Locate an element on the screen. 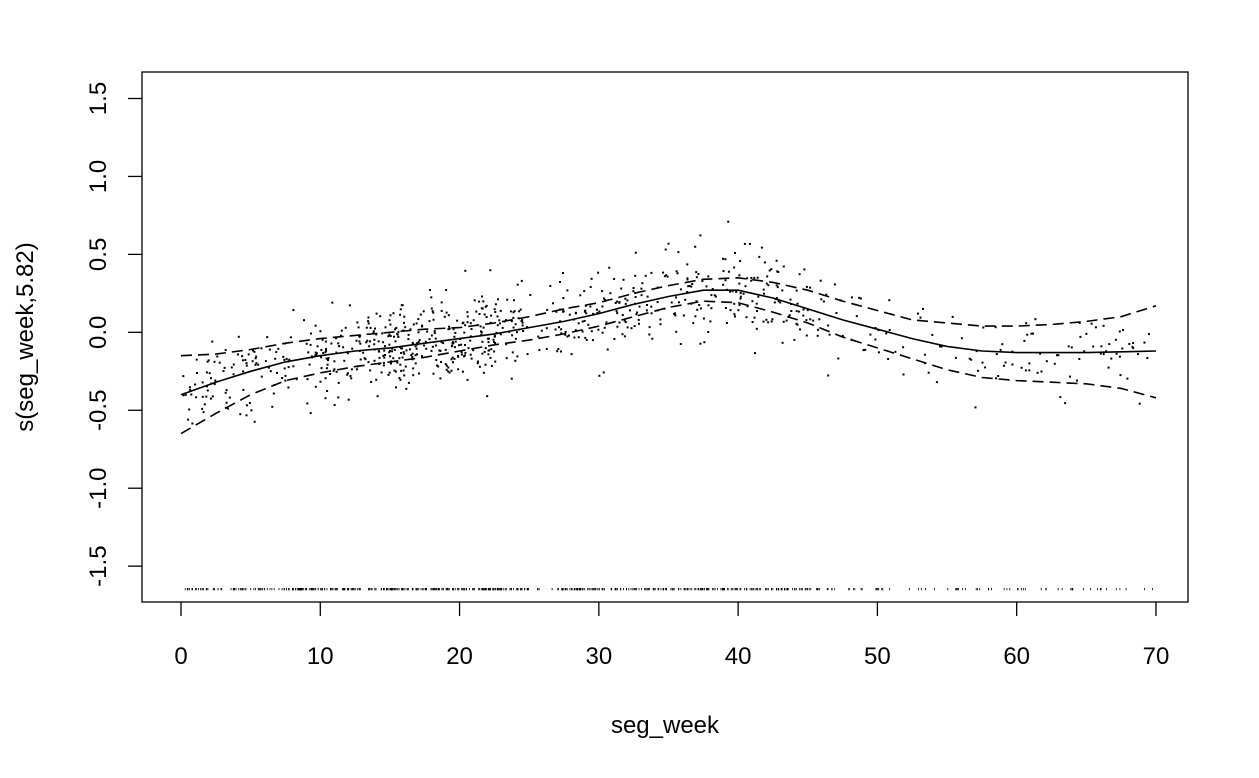 The width and height of the screenshot is (1259, 778). x-axis-label: seg_week is located at coordinates (665, 725).